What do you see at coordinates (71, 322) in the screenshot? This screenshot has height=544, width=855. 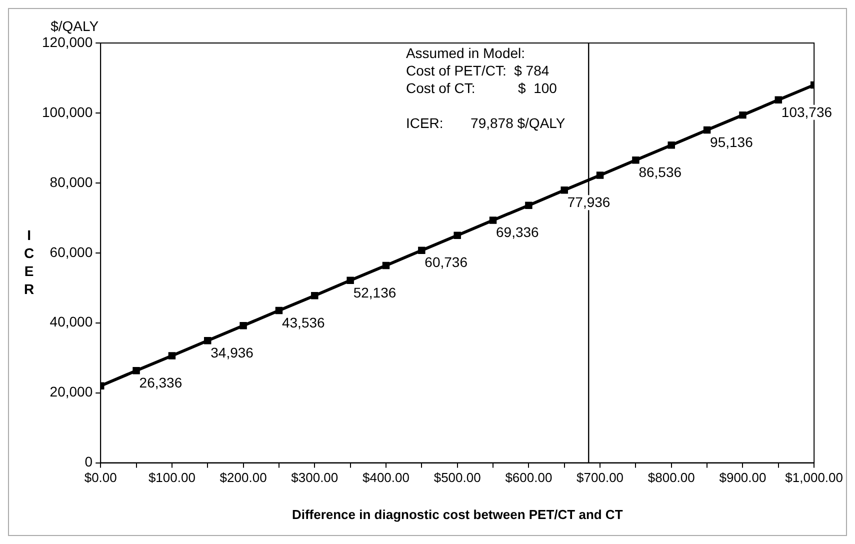 I see `y-tick-label: 40,000` at bounding box center [71, 322].